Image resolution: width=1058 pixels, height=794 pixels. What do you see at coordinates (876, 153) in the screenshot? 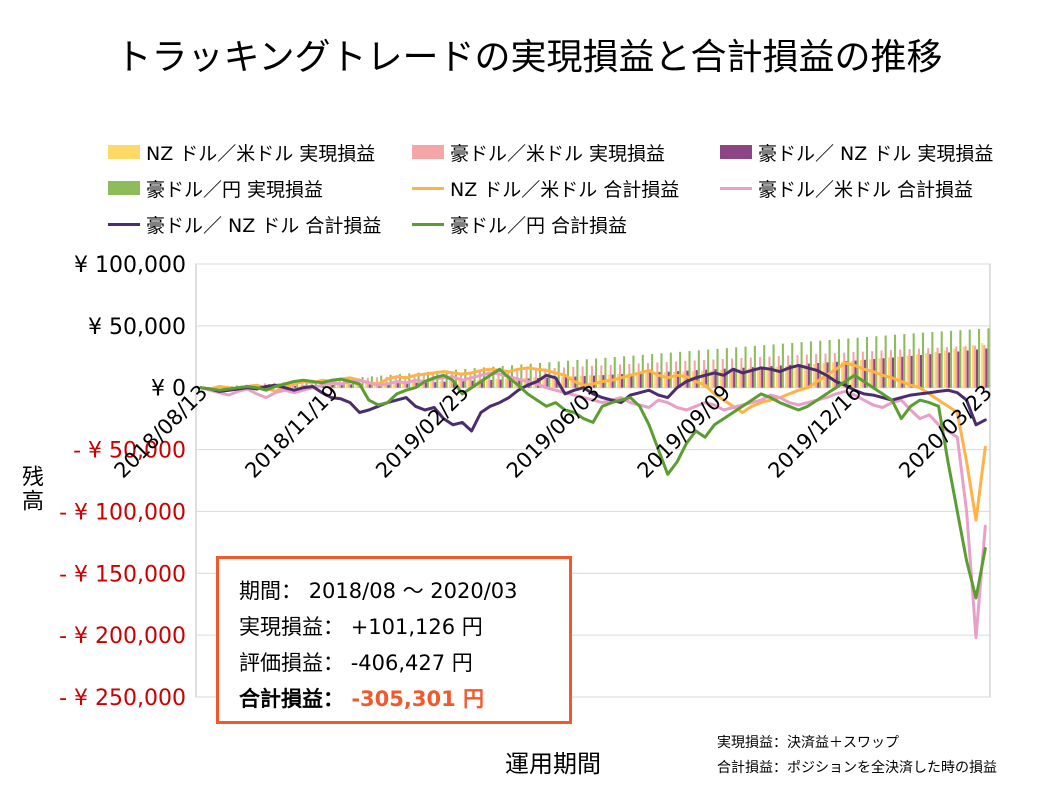
I see `legend-label: 豪ドル／ NZ ドル 実現損益` at bounding box center [876, 153].